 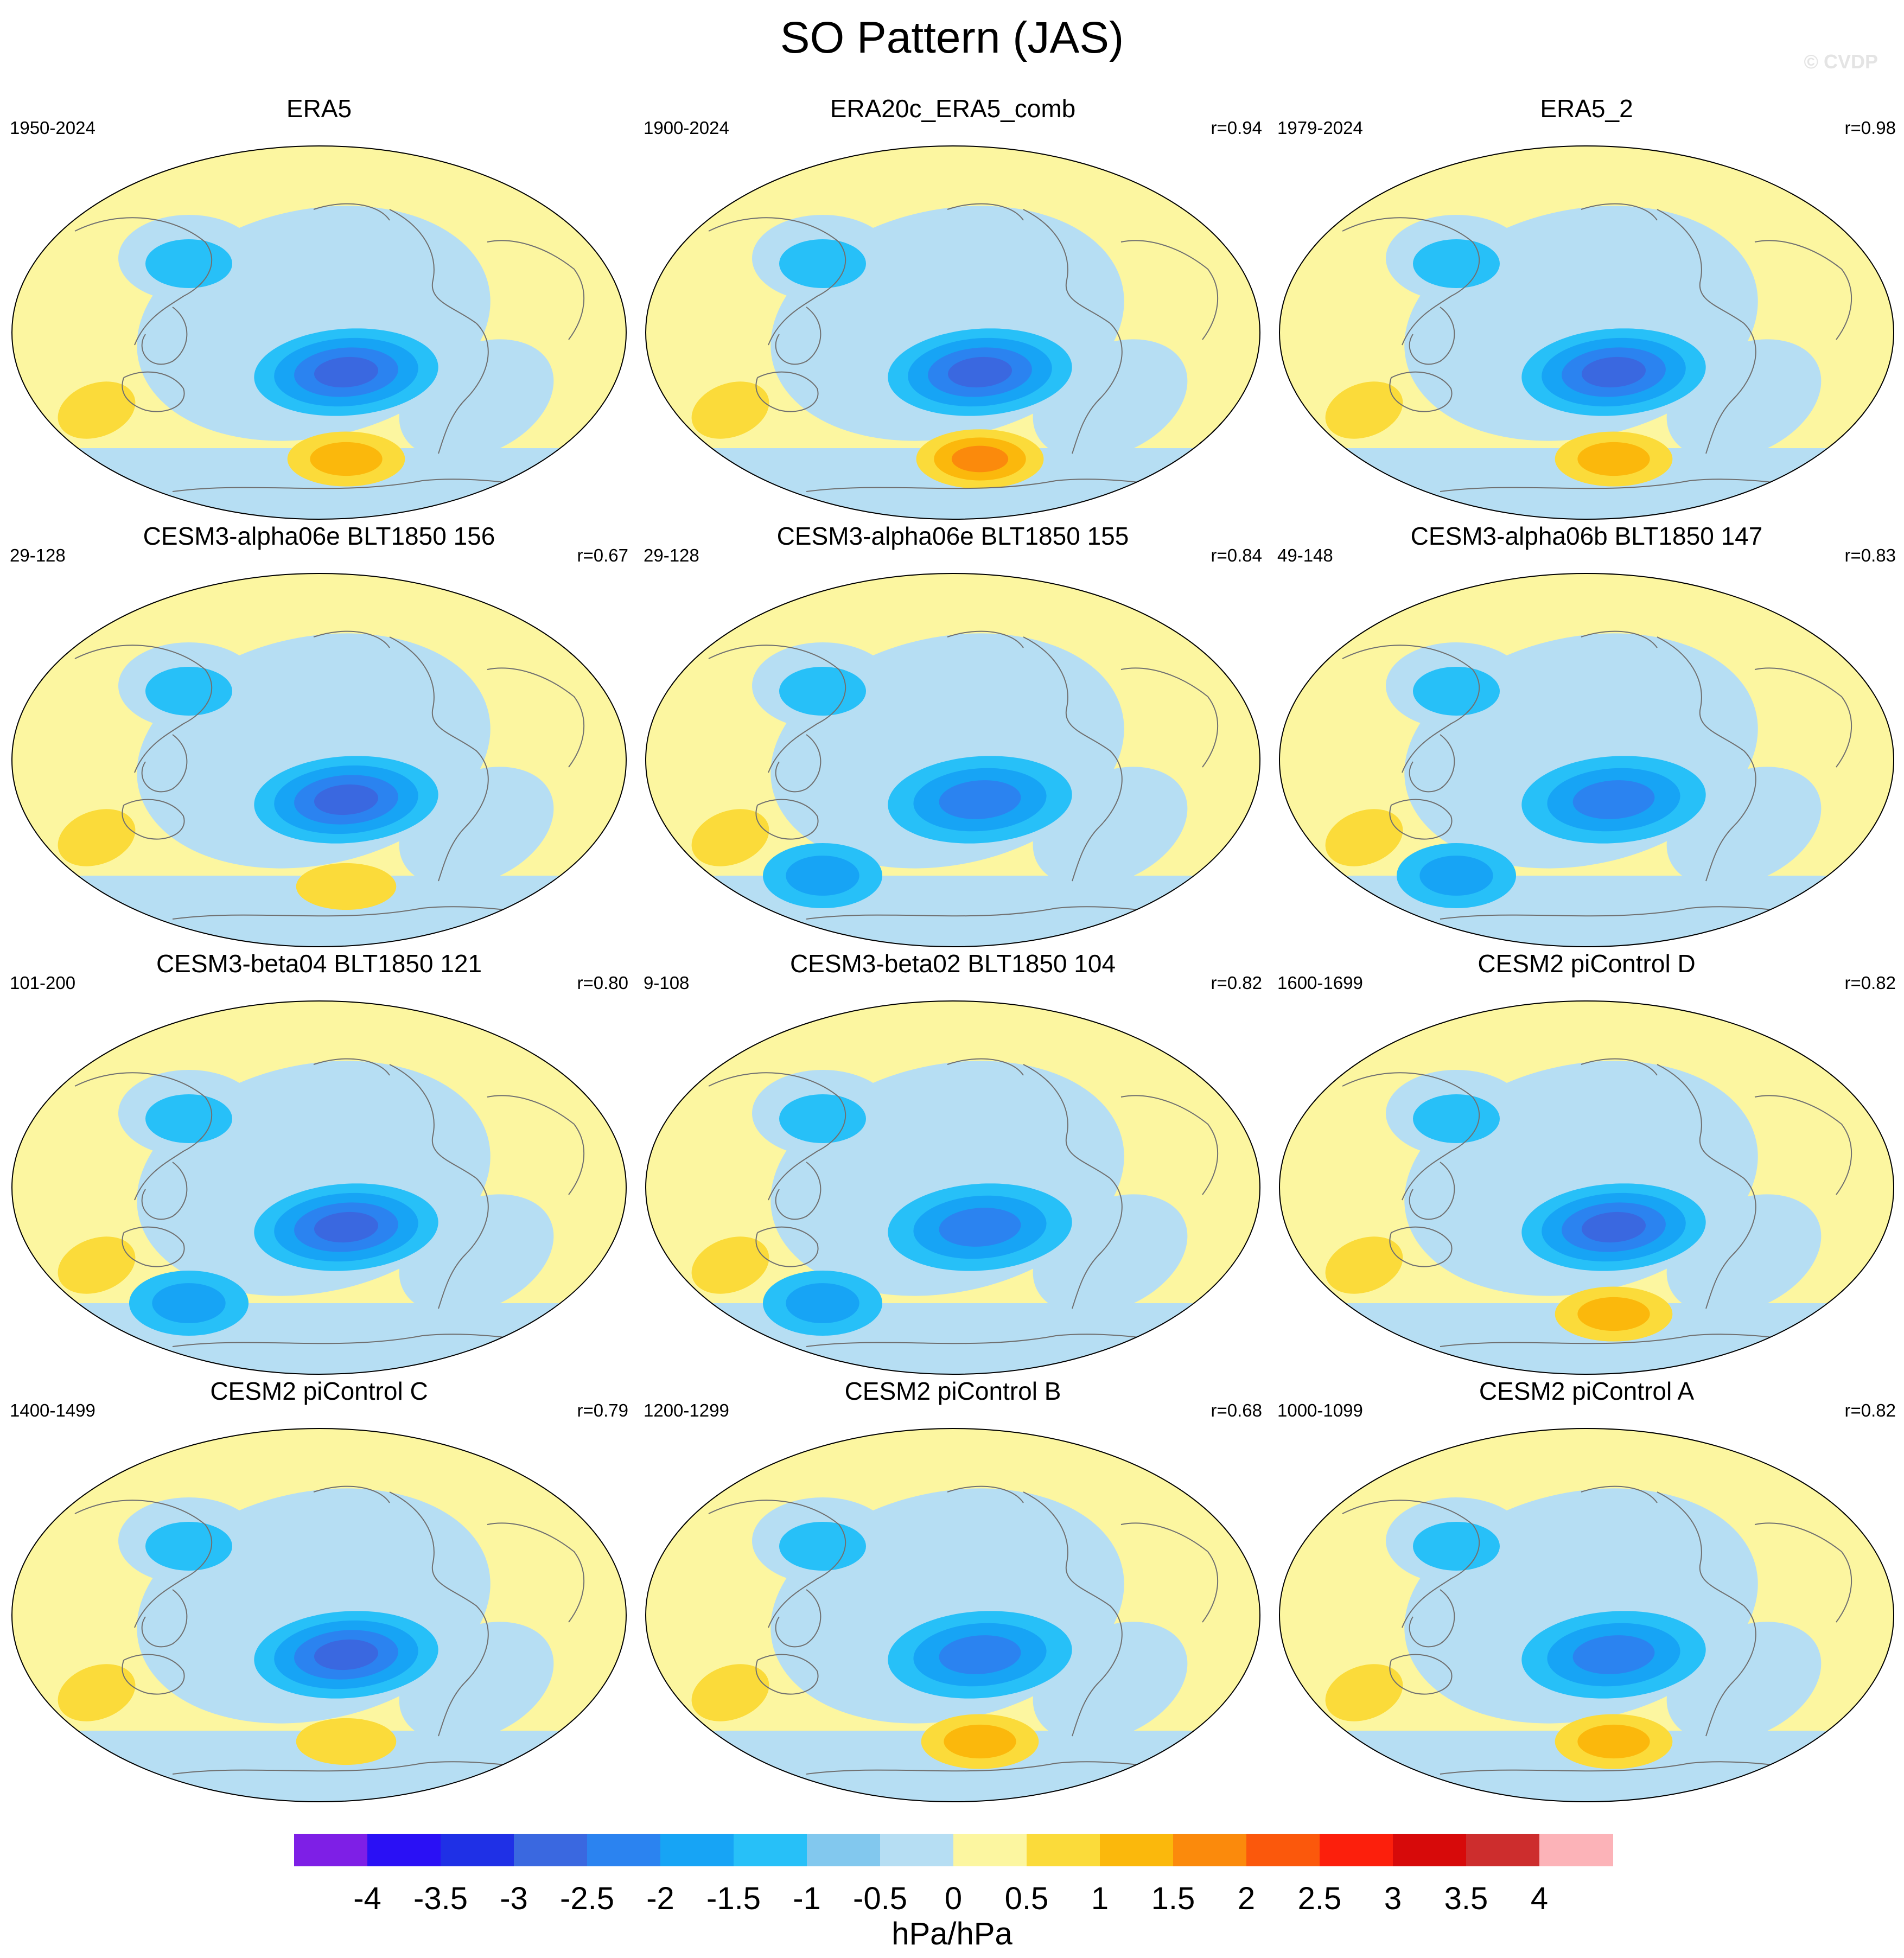 What do you see at coordinates (1320, 128) in the screenshot?
I see `panel-period: 1979-2024` at bounding box center [1320, 128].